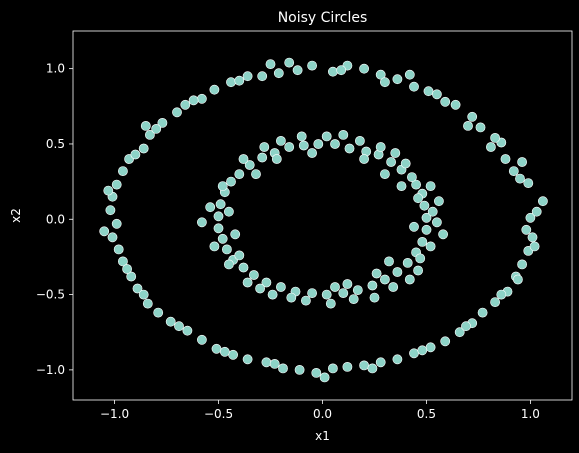 The height and width of the screenshot is (453, 579). I want to click on y-tick-label: 0.0, so click(55, 219).